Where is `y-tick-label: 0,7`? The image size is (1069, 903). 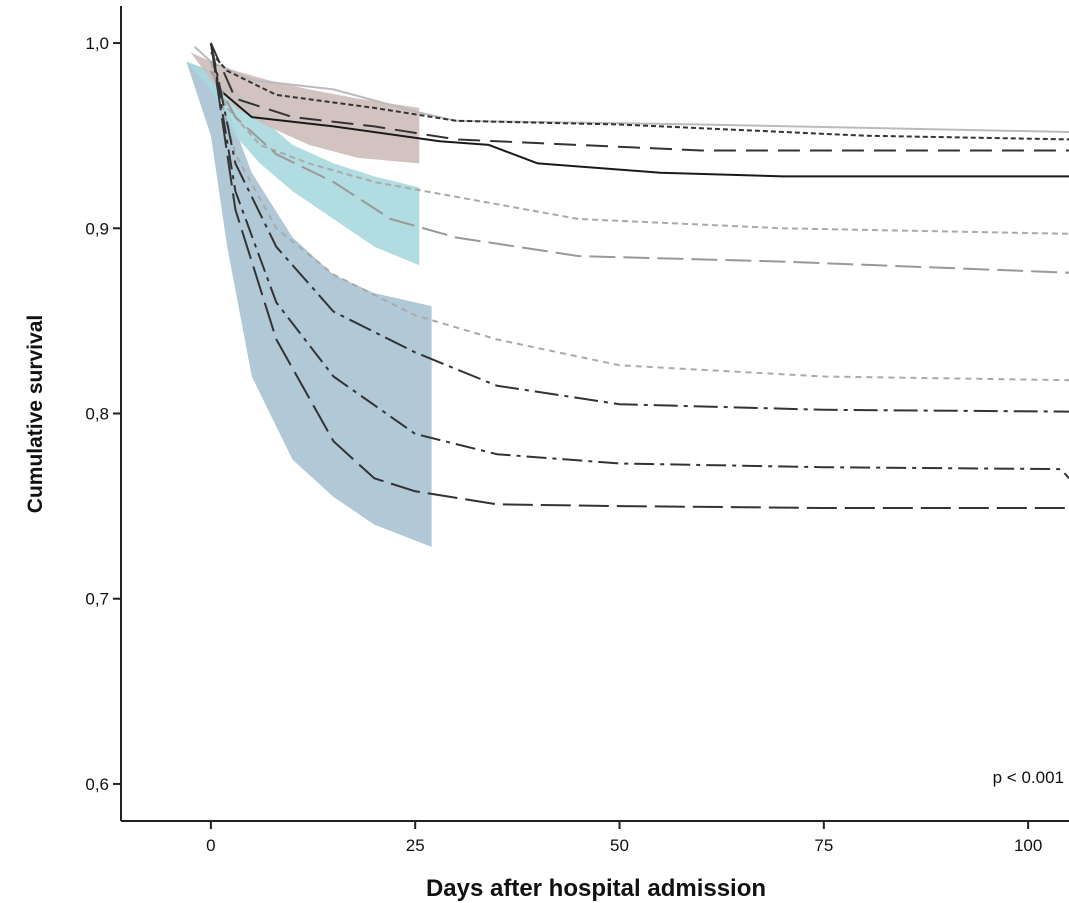 y-tick-label: 0,7 is located at coordinates (97, 599).